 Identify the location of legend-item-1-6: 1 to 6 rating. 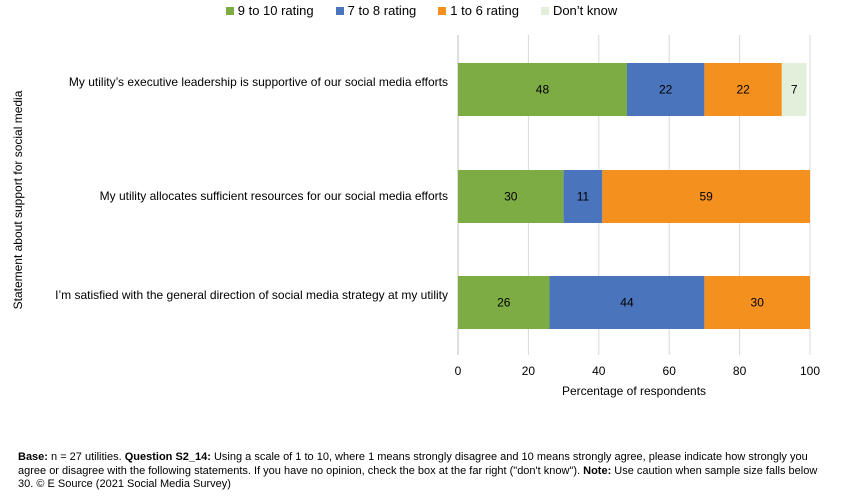
(478, 10).